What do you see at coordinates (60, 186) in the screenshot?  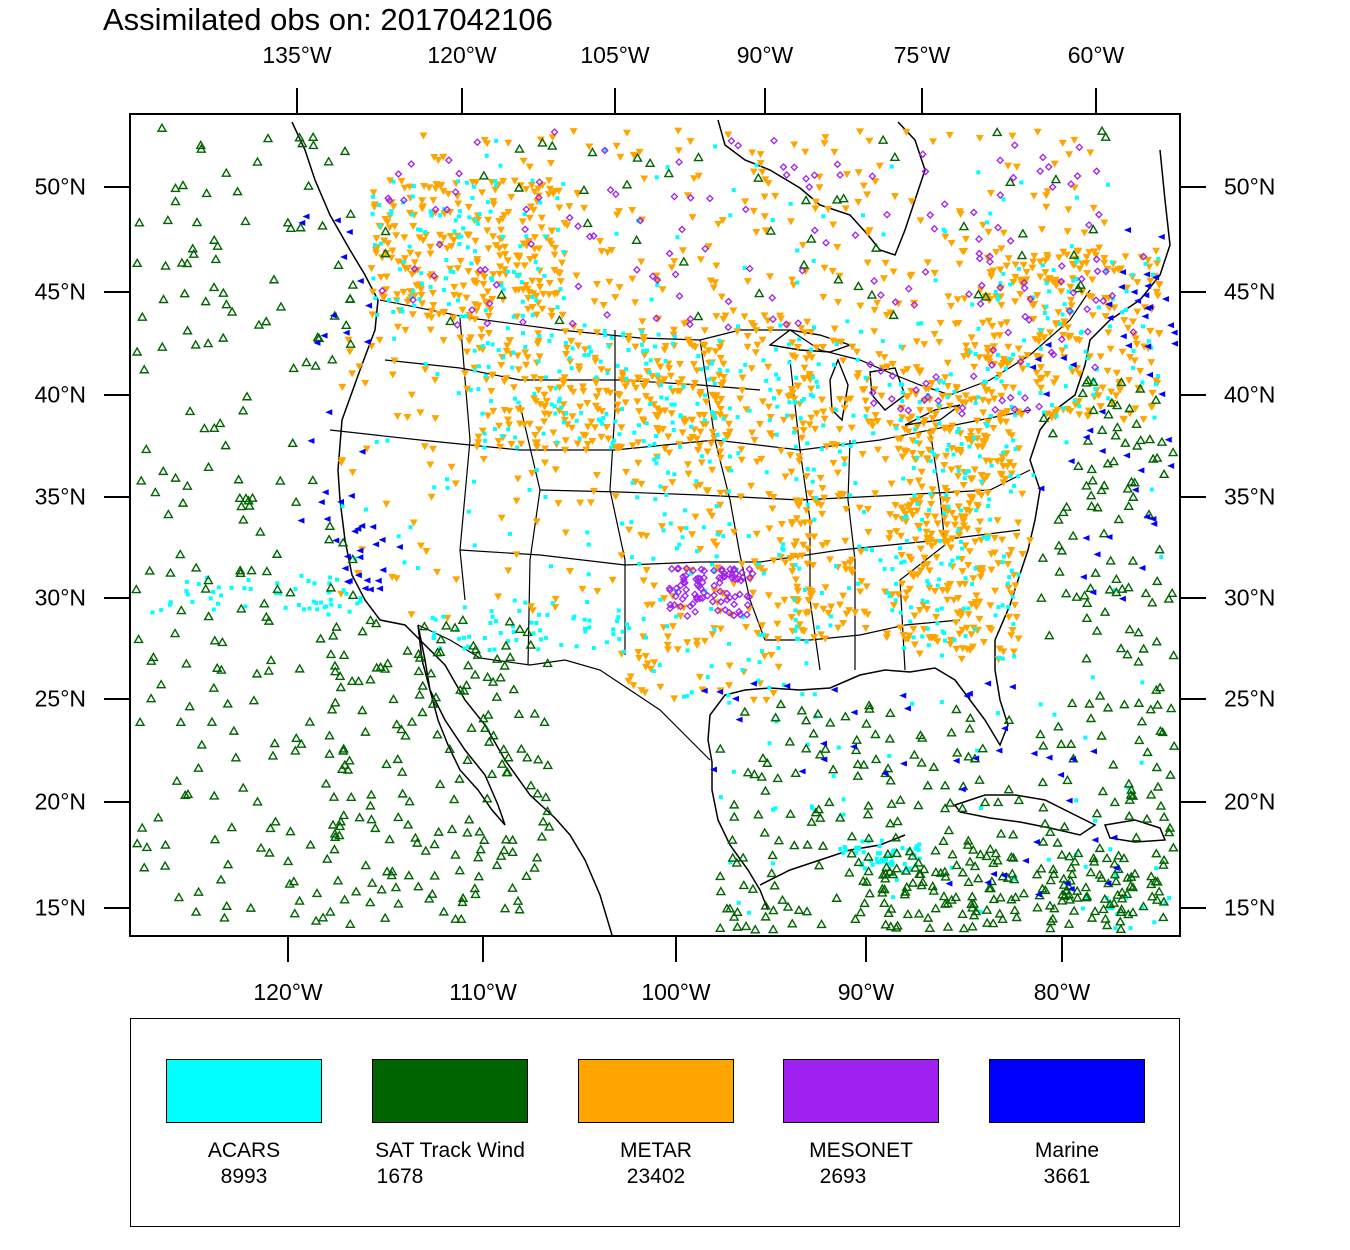 I see `tick-label: 50°N` at bounding box center [60, 186].